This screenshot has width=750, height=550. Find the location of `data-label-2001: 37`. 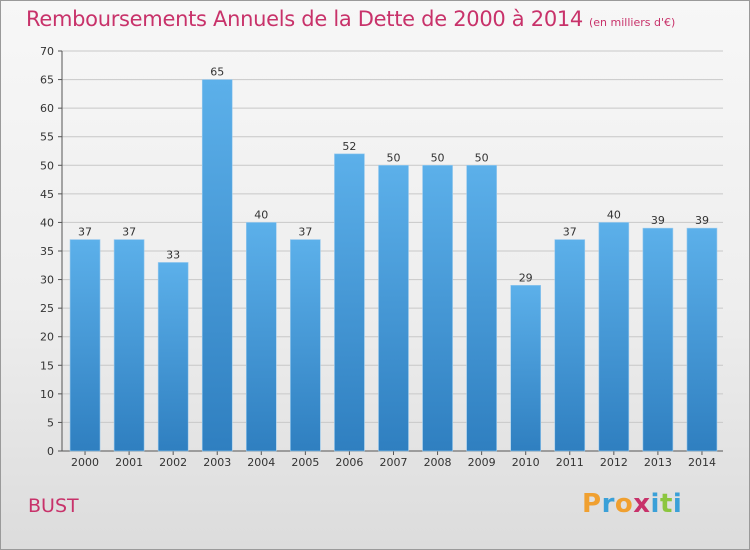

data-label-2001: 37 is located at coordinates (129, 232).